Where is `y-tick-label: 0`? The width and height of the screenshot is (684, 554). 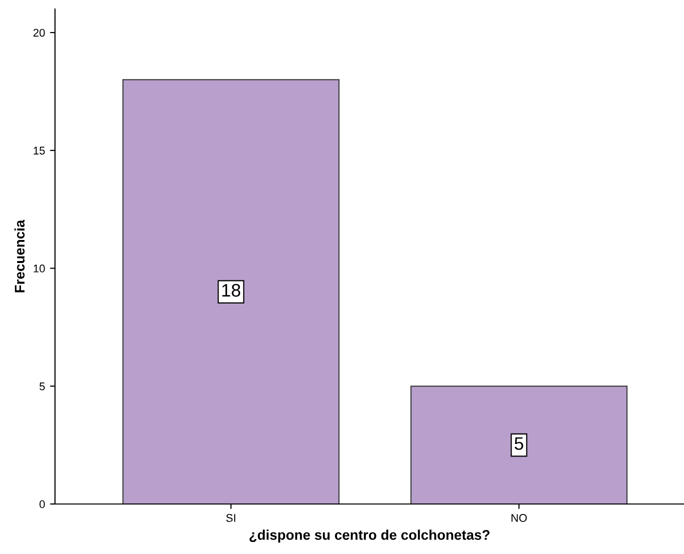 y-tick-label: 0 is located at coordinates (42, 504).